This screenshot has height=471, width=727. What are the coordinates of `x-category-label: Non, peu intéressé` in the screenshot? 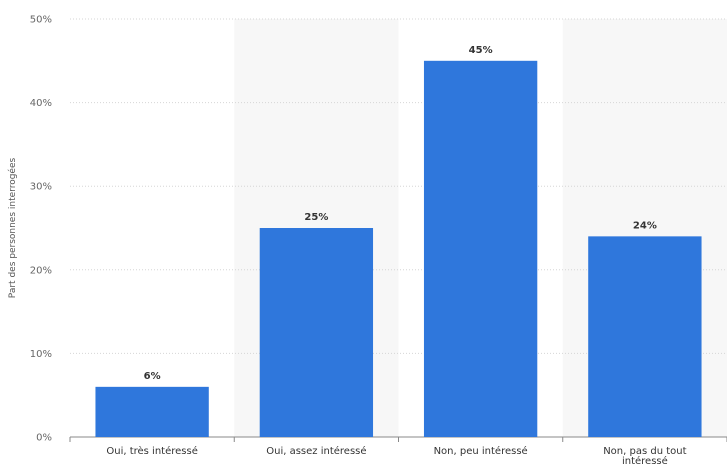 It's located at (481, 451).